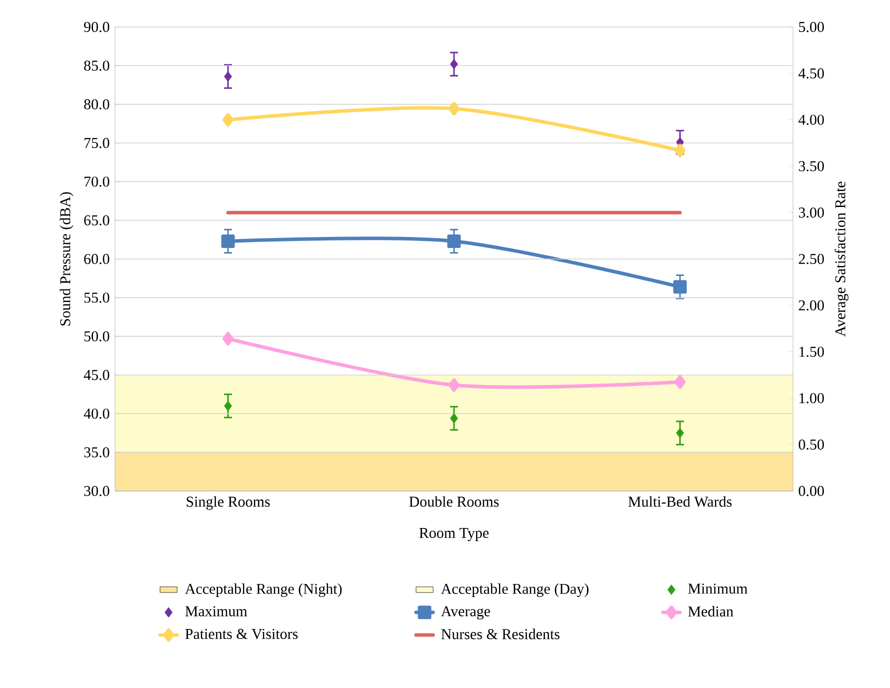 The height and width of the screenshot is (688, 890). I want to click on legend-label: Average, so click(465, 613).